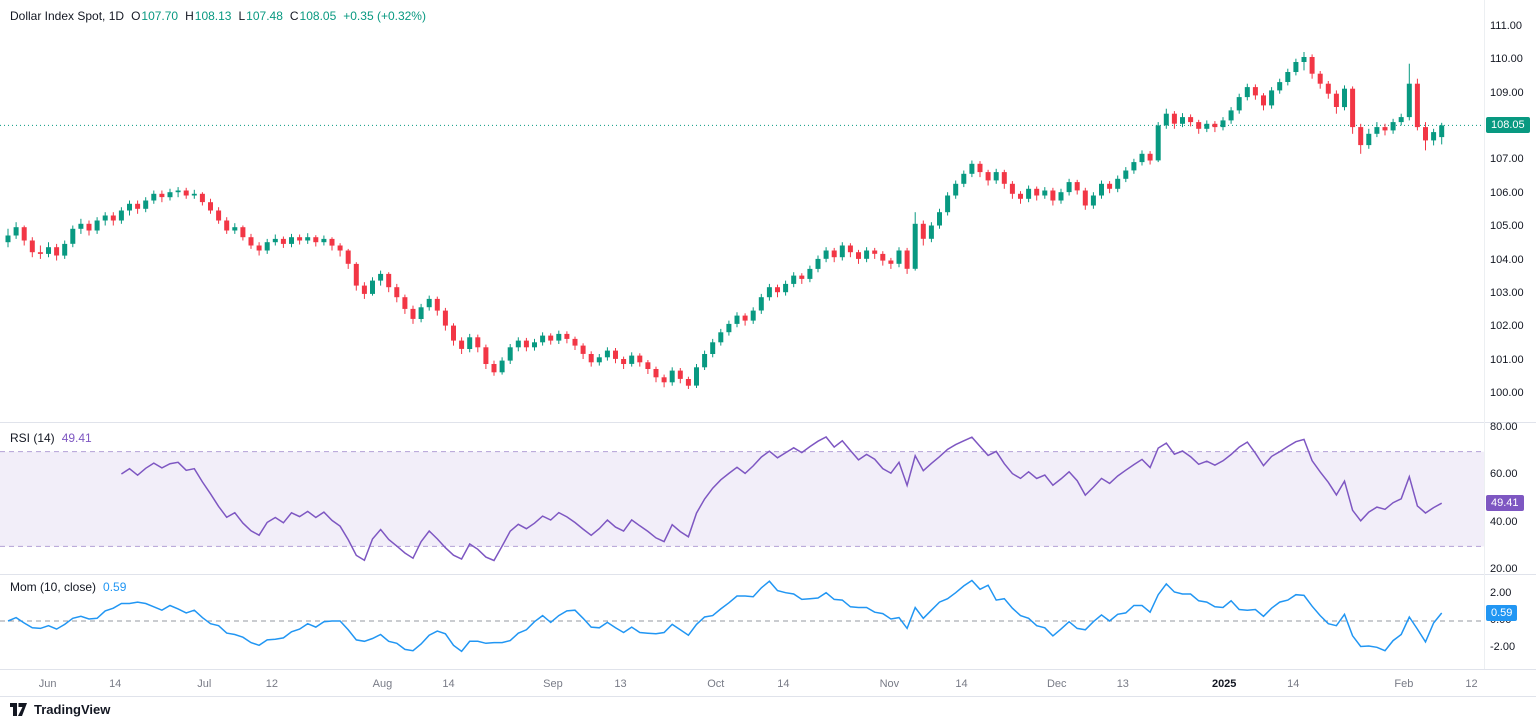 The height and width of the screenshot is (722, 1536). I want to click on open-value: 107.70, so click(160, 16).